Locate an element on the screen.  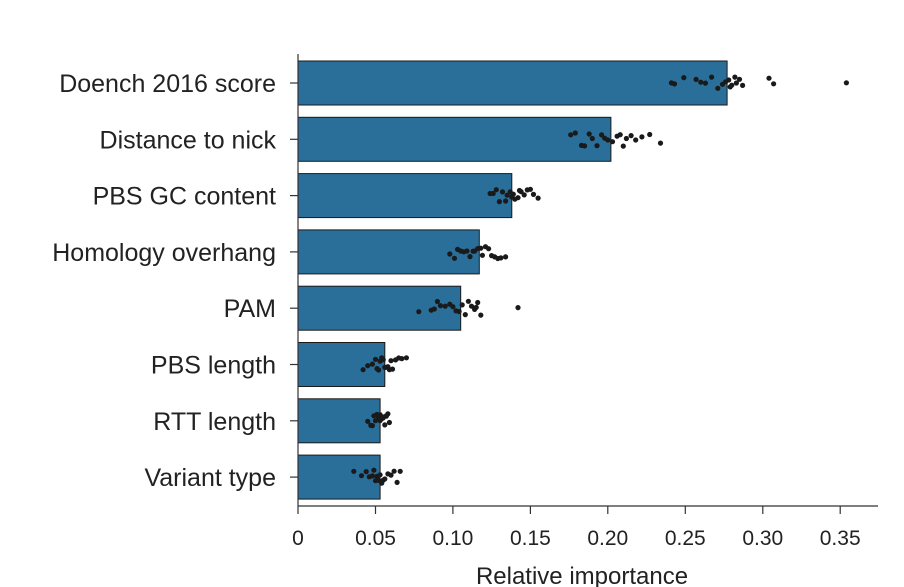
category-label-homology-overhang: Homology overhang is located at coordinates (164, 253).